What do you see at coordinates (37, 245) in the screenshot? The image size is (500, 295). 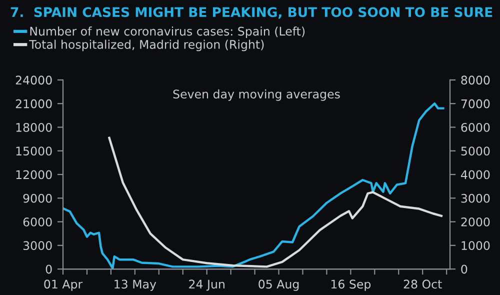 I see `y-tick-label: 3000` at bounding box center [37, 245].